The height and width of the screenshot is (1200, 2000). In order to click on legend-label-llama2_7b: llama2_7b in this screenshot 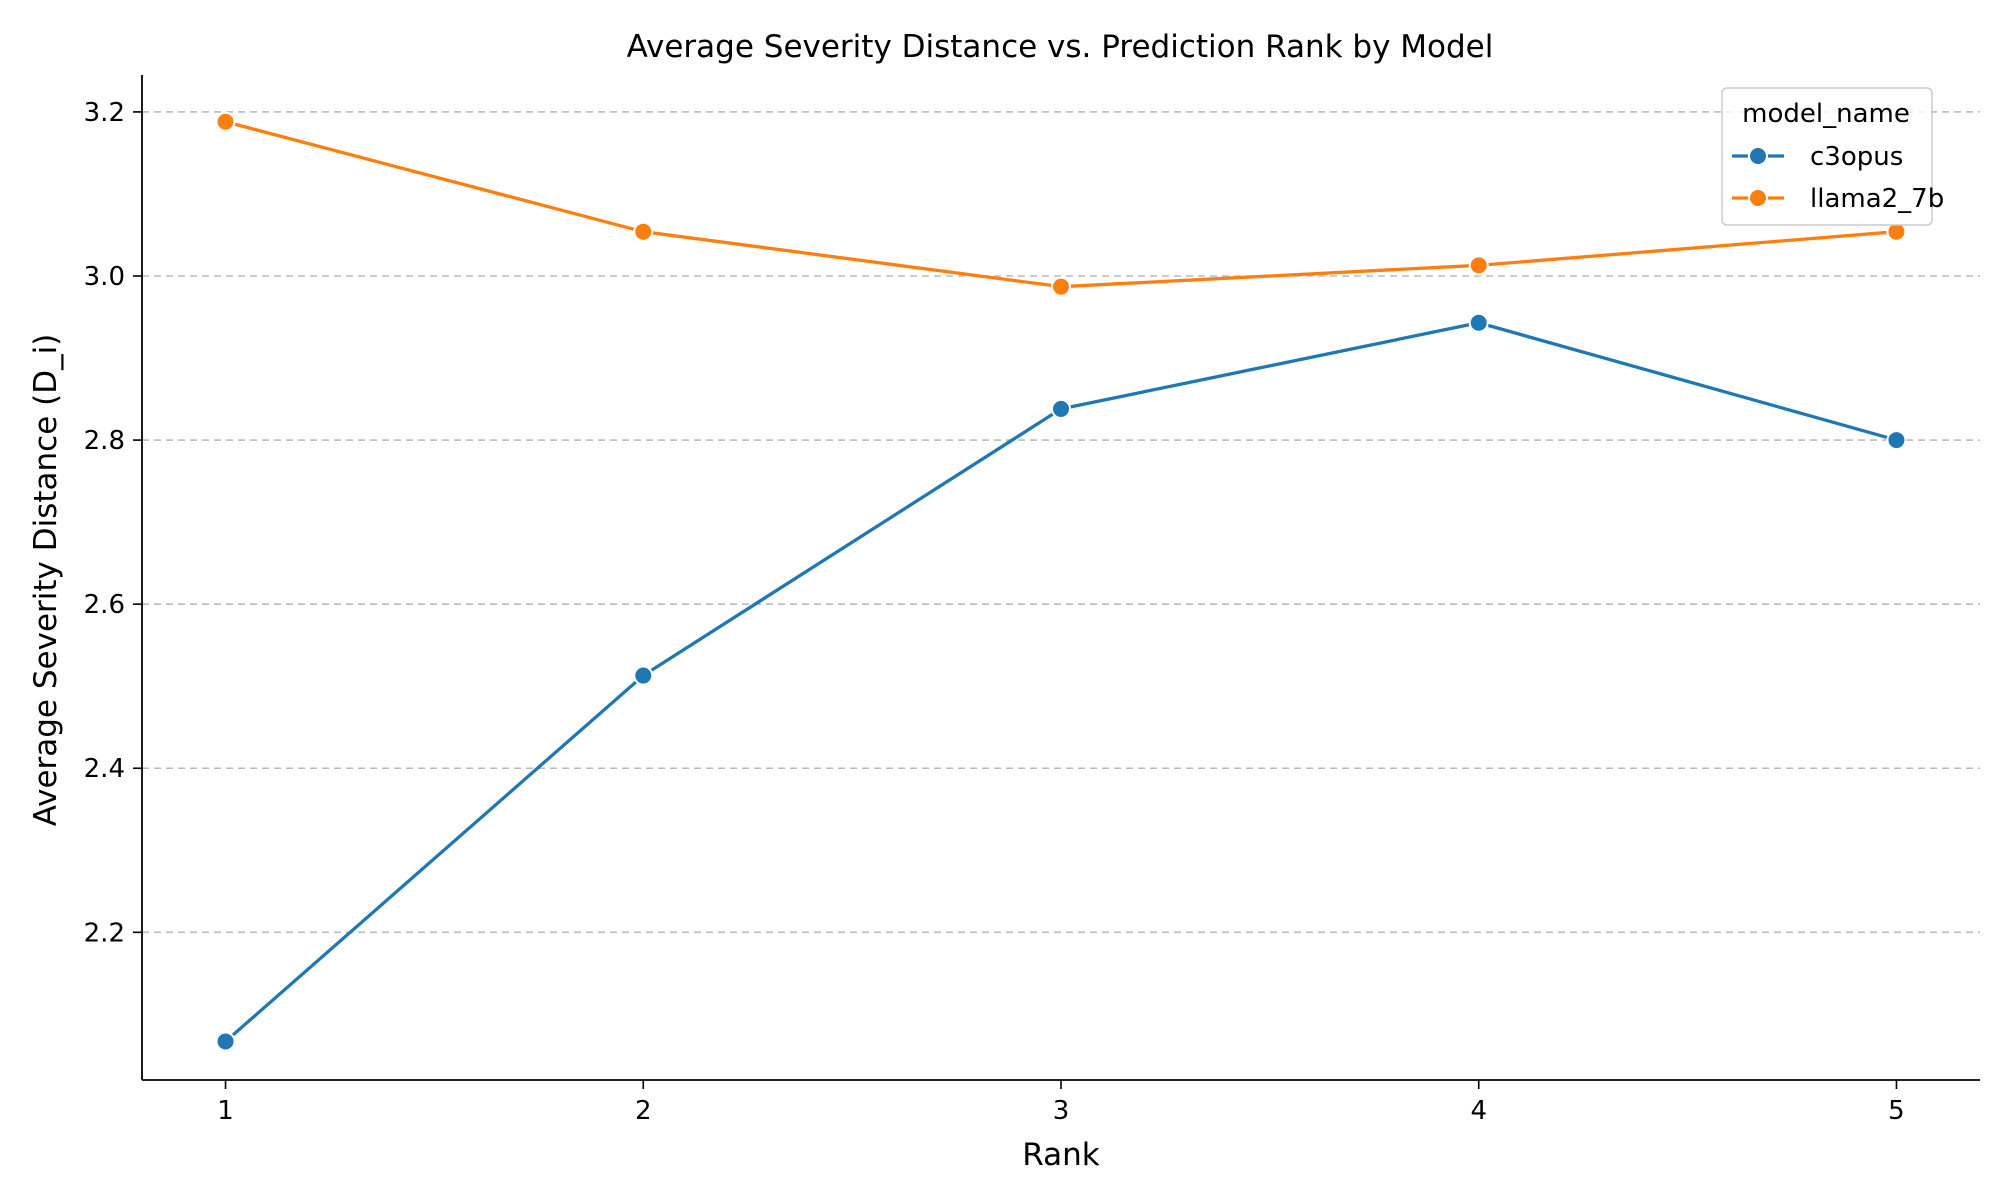, I will do `click(1877, 199)`.